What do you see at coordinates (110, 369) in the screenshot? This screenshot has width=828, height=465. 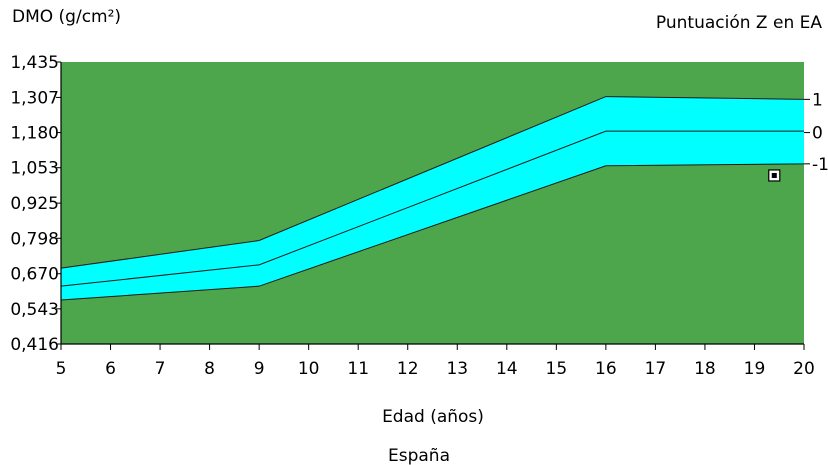 I see `x-tick-label: 6` at bounding box center [110, 369].